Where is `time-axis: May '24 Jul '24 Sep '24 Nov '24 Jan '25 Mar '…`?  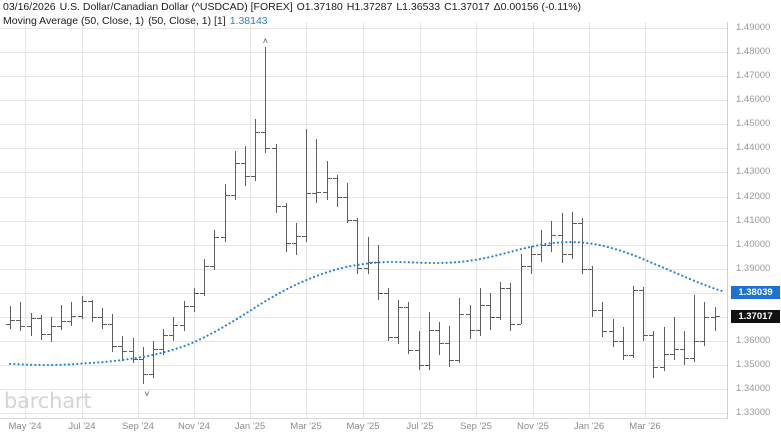
time-axis: May '24 Jul '24 Sep '24 Nov '24 Jan '25 Mar '… is located at coordinates (363, 426).